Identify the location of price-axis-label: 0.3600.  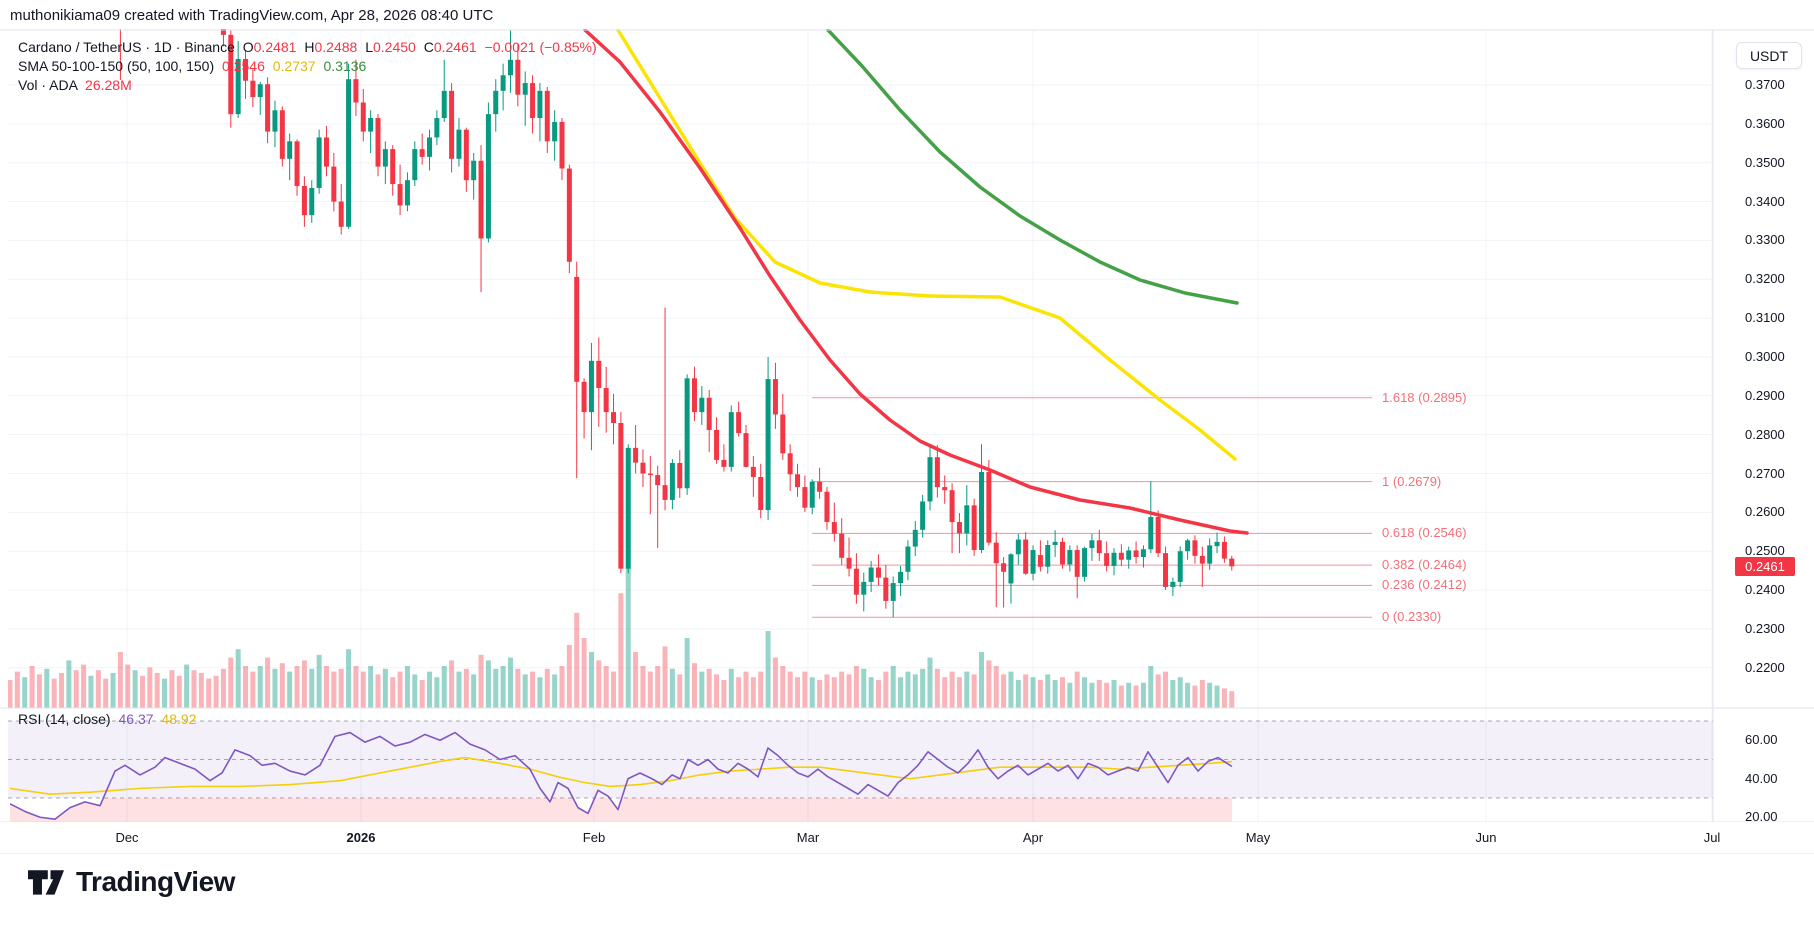
(1765, 123).